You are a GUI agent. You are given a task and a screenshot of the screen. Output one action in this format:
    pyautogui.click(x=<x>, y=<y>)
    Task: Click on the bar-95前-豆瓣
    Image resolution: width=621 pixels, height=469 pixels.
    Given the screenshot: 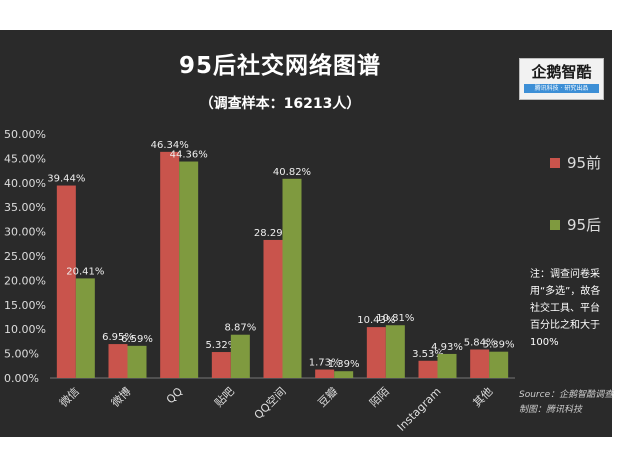 What is the action you would take?
    pyautogui.click(x=325, y=373)
    